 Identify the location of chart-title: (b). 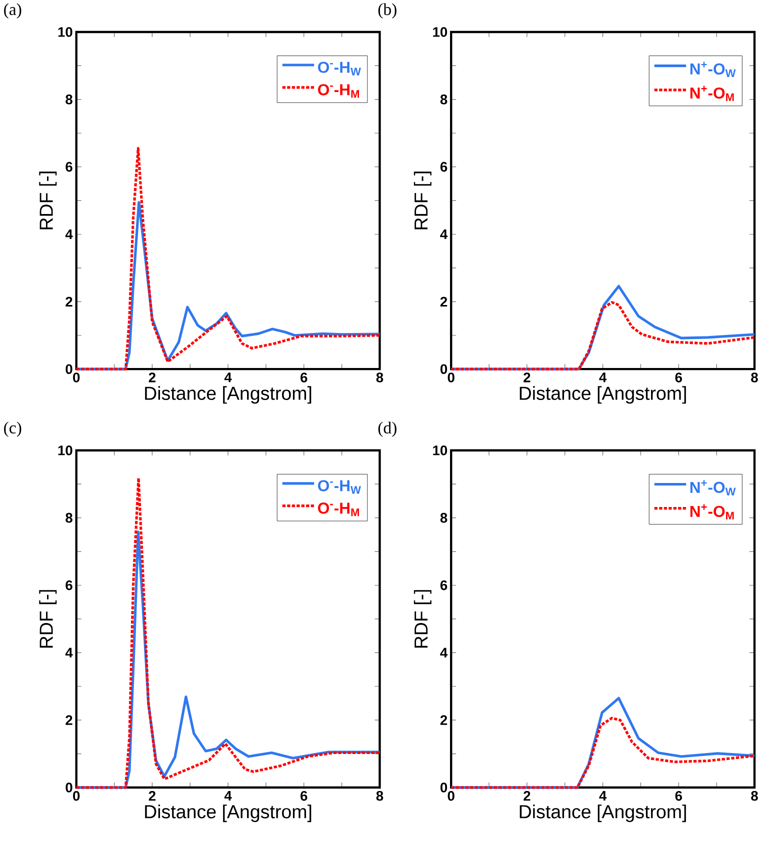
(387, 11).